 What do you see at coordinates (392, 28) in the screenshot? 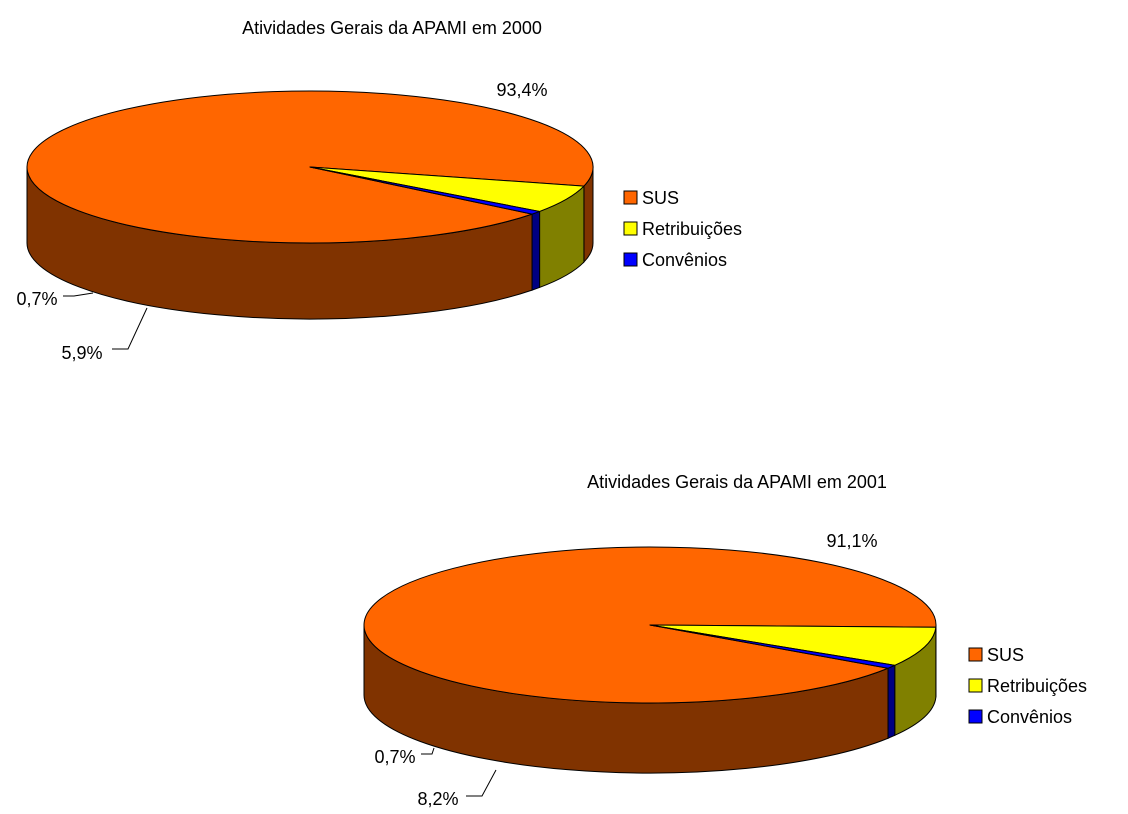
I see `chart-title: Atividades Gerais da APAMI em 2000` at bounding box center [392, 28].